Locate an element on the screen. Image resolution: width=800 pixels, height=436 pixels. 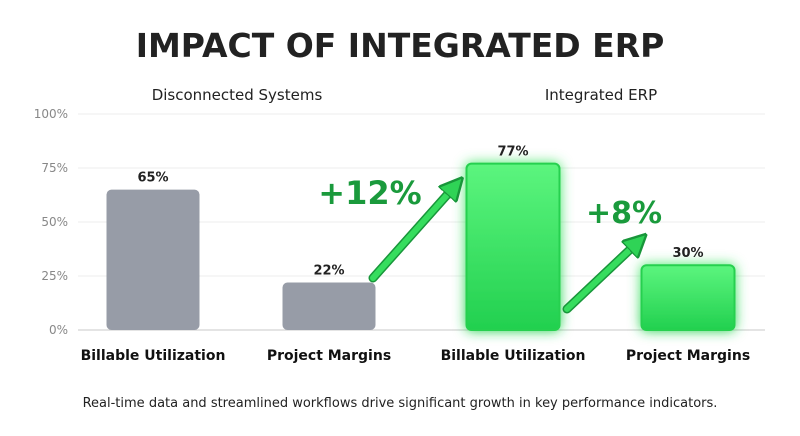
delta-label-margins: +8% is located at coordinates (624, 213).